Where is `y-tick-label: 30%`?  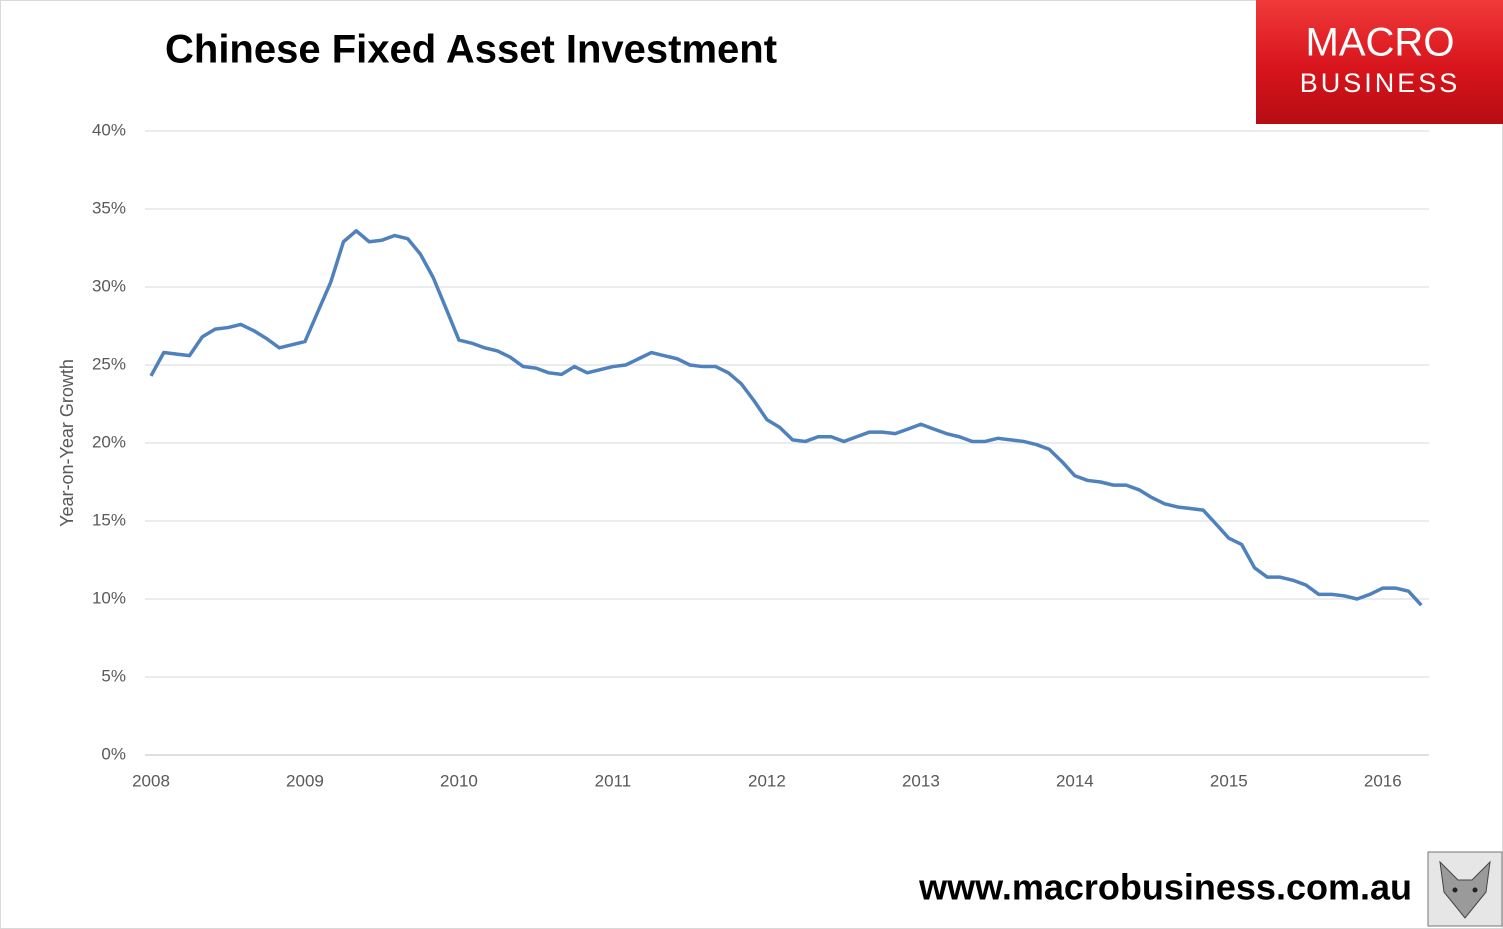 y-tick-label: 30% is located at coordinates (109, 285).